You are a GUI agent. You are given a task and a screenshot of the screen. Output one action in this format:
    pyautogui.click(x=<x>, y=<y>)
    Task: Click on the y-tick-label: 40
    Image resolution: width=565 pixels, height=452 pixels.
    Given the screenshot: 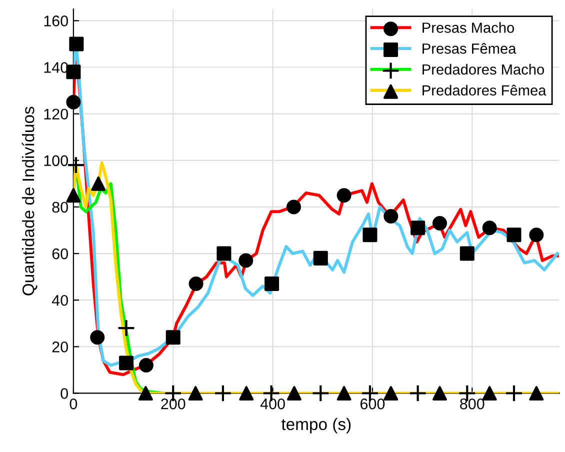 What is the action you would take?
    pyautogui.click(x=60, y=300)
    